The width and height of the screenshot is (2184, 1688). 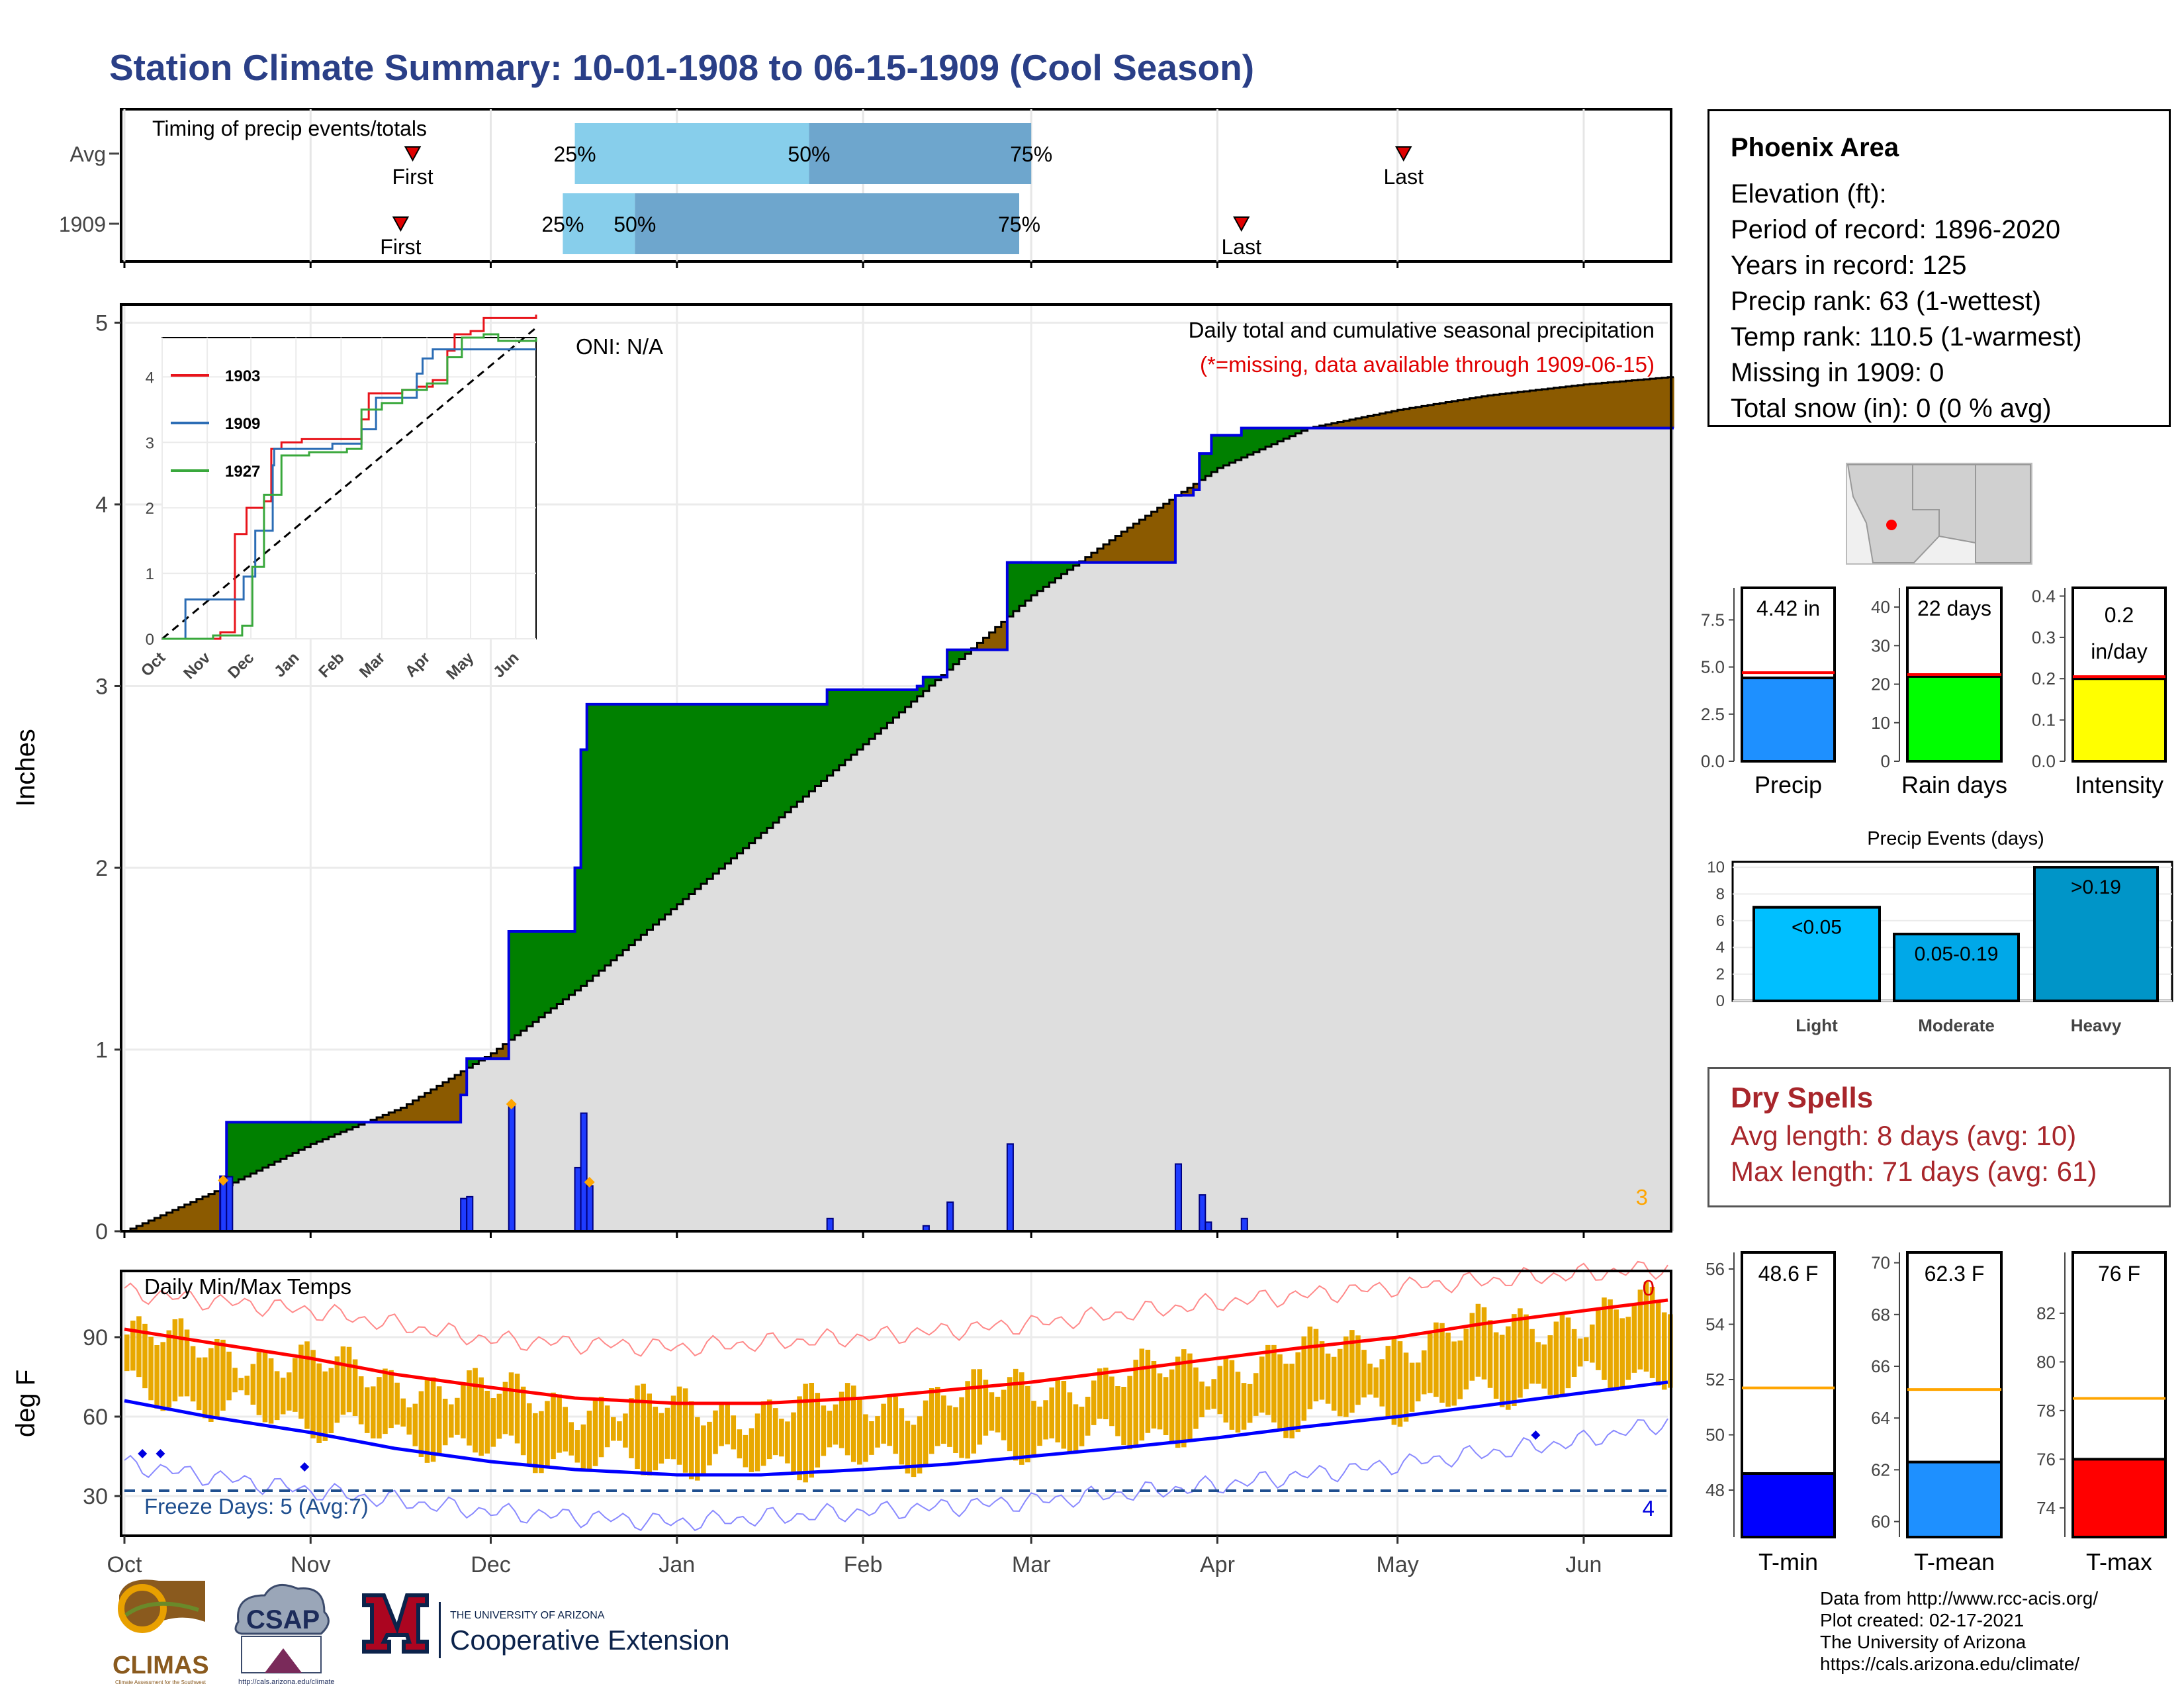 What do you see at coordinates (101, 323) in the screenshot?
I see `precip-ytick-label: 5` at bounding box center [101, 323].